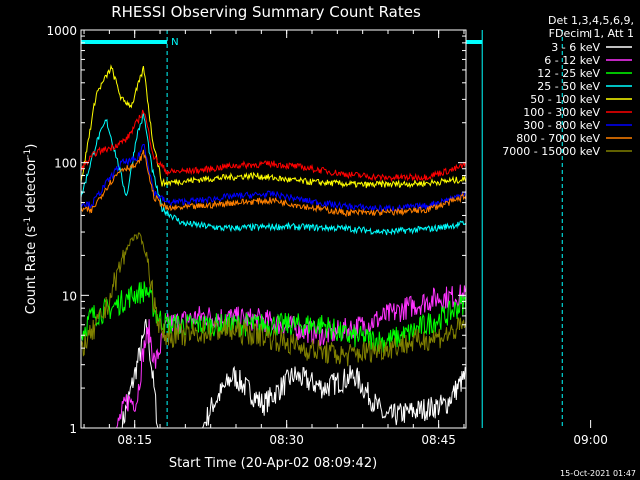 This screenshot has height=480, width=640. I want to click on legend-label: 6 - 12 keV, so click(572, 60).